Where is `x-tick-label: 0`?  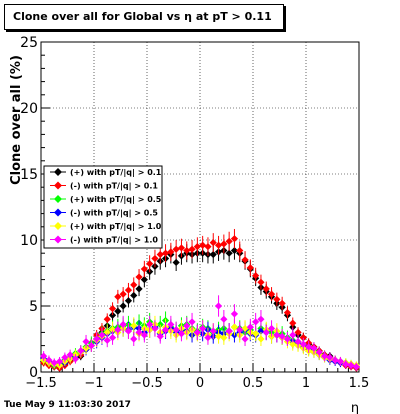 x-tick-label: 0 is located at coordinates (200, 383).